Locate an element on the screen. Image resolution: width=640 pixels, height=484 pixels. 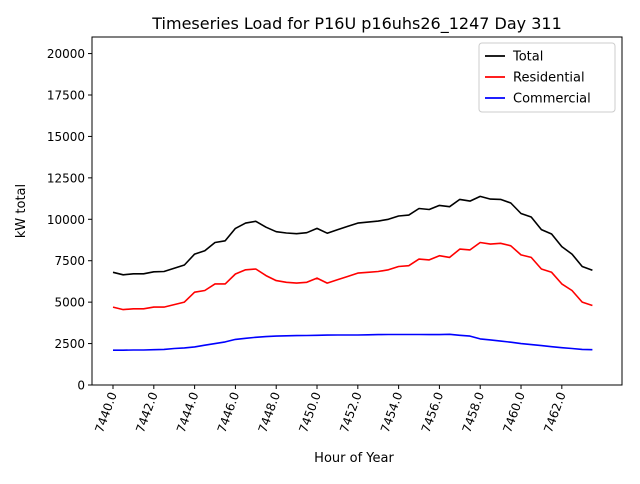
y-tick-label: 15000 is located at coordinates (66, 137).